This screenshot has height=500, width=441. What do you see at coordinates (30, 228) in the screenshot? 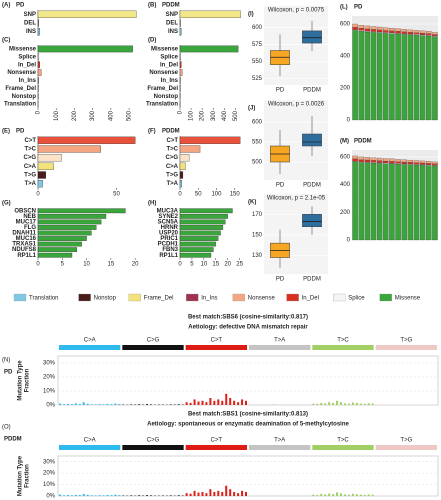
I see `category-label: FLG` at bounding box center [30, 228].